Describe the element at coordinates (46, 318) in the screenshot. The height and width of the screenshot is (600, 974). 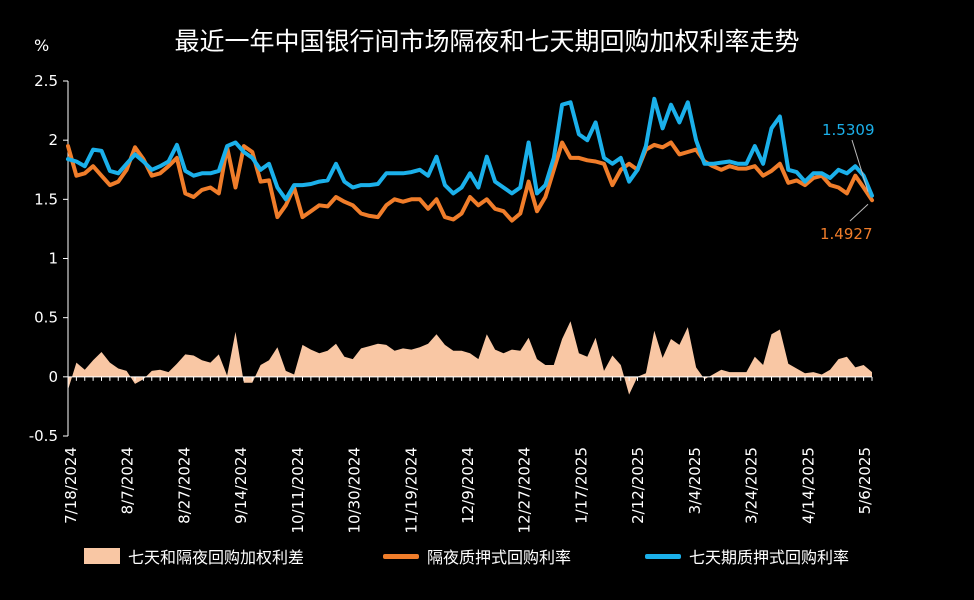
I see `y-tick-label: 0.5` at that location.